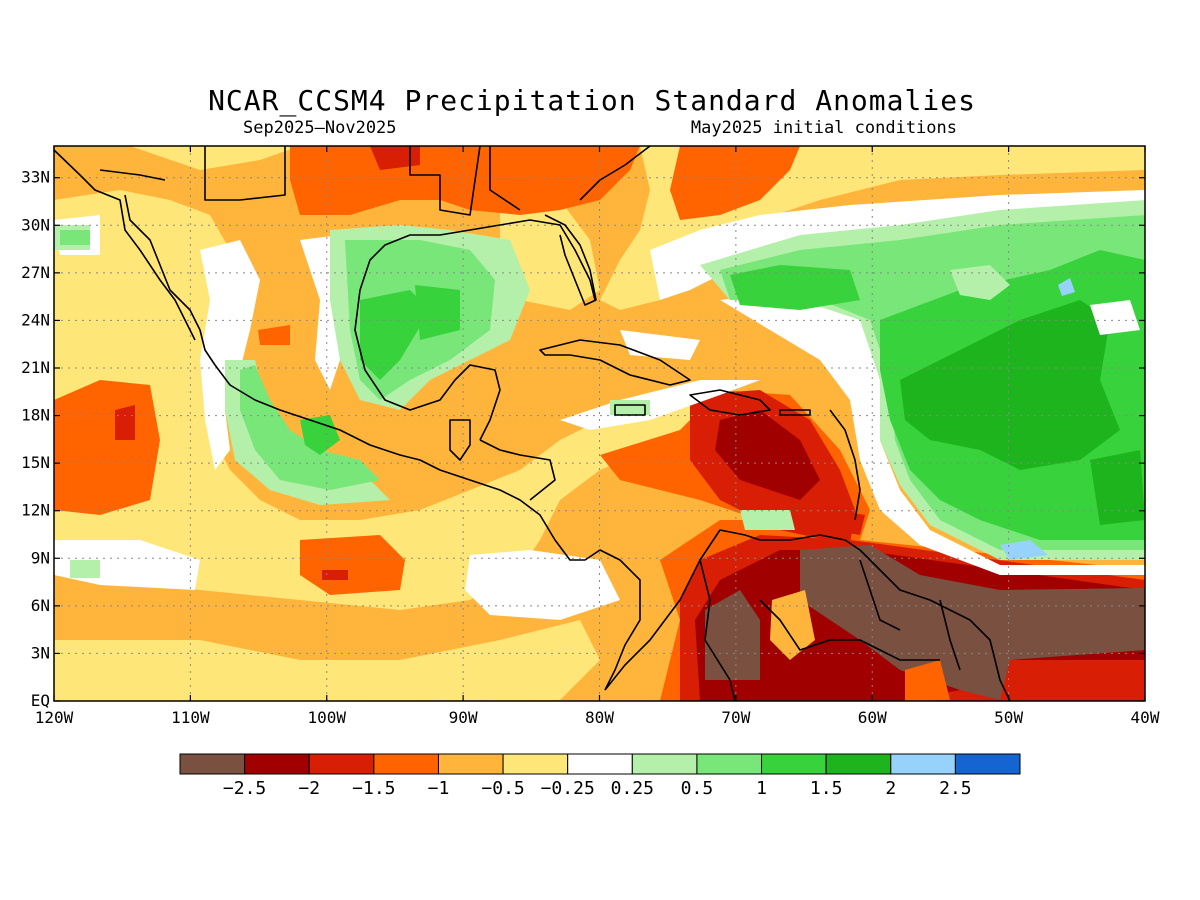  Describe the element at coordinates (890, 788) in the screenshot. I see `colorbar-label: 2` at that location.